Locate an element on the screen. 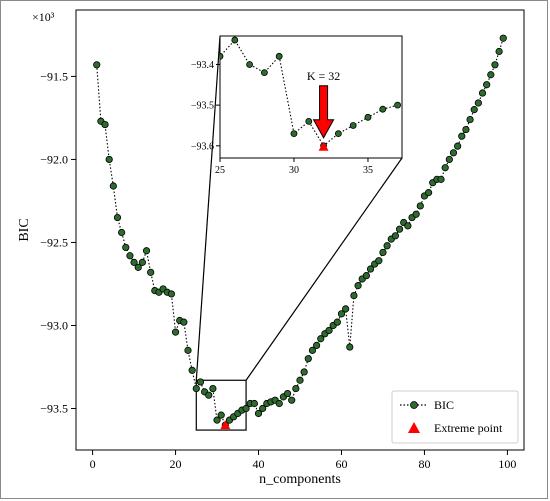 This screenshot has width=550, height=501. legend-extreme-label: Extreme point is located at coordinates (468, 428).